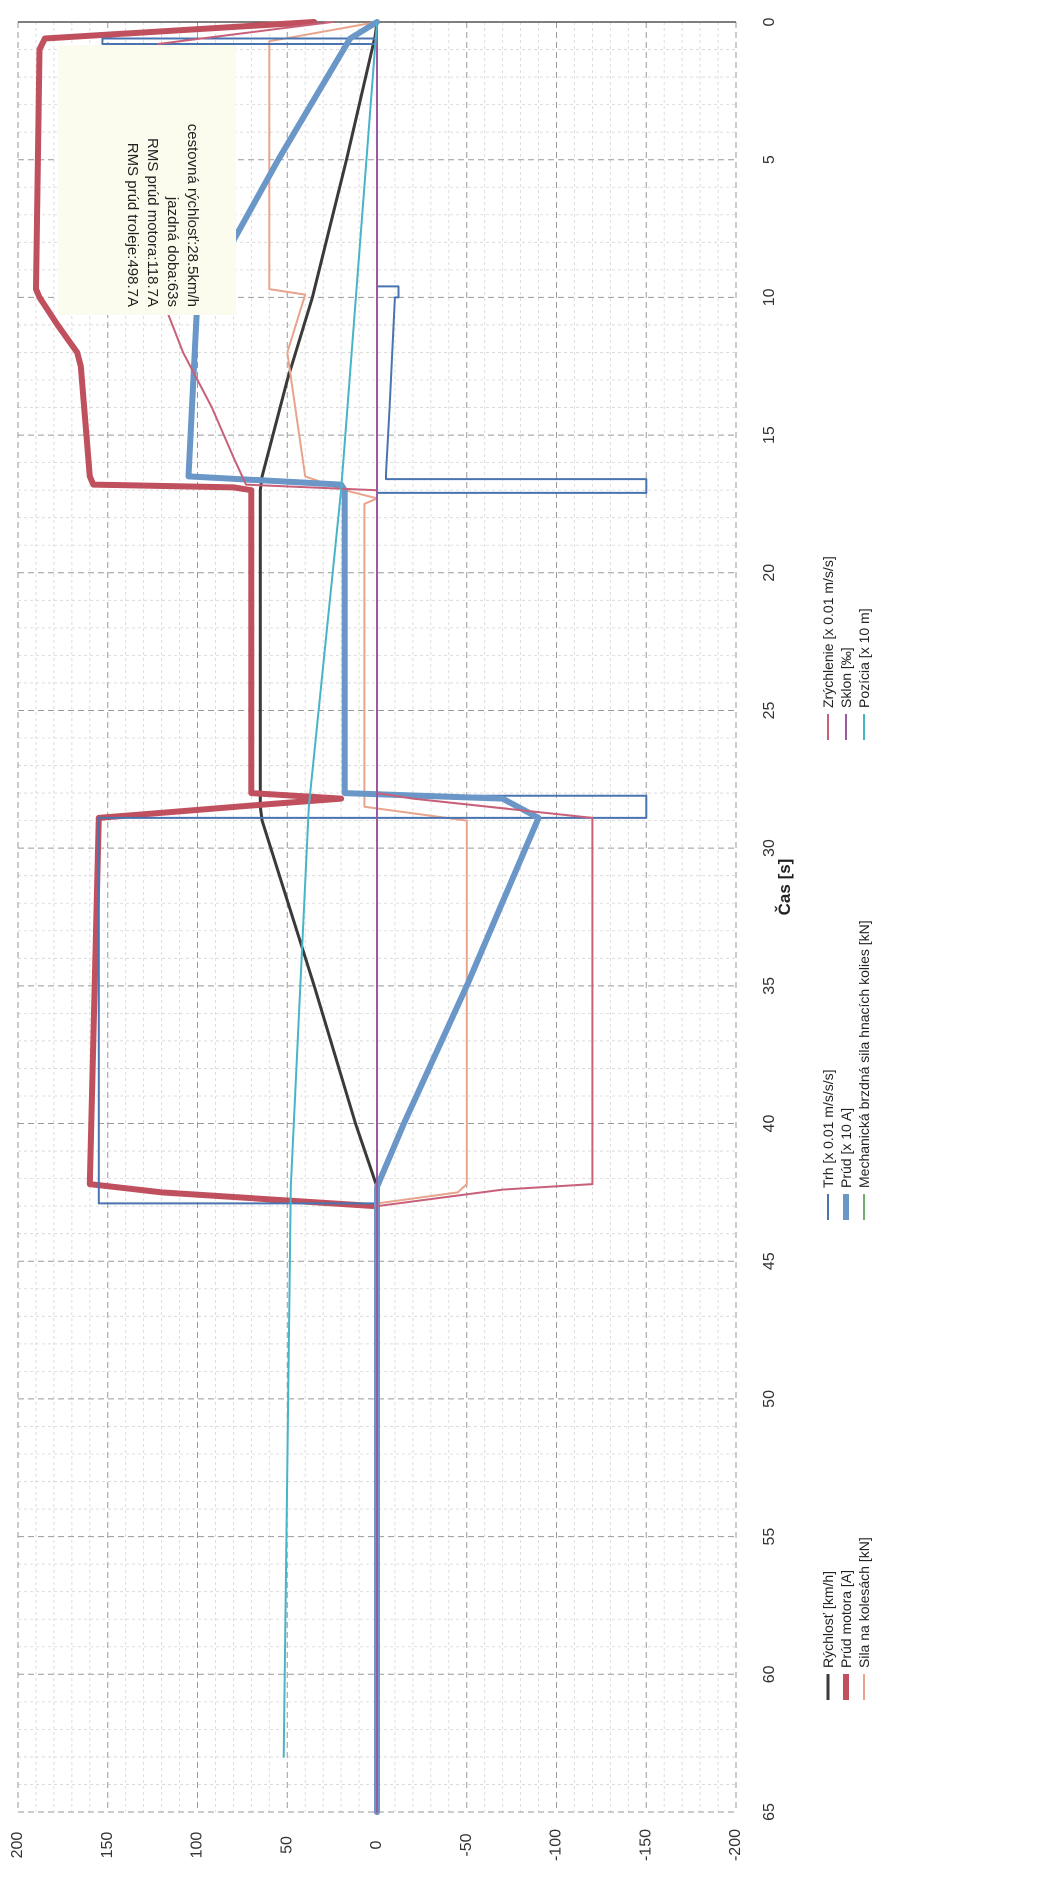 This screenshot has height=1899, width=1051. Describe the element at coordinates (769, 435) in the screenshot. I see `x-tick-label: 15` at that location.